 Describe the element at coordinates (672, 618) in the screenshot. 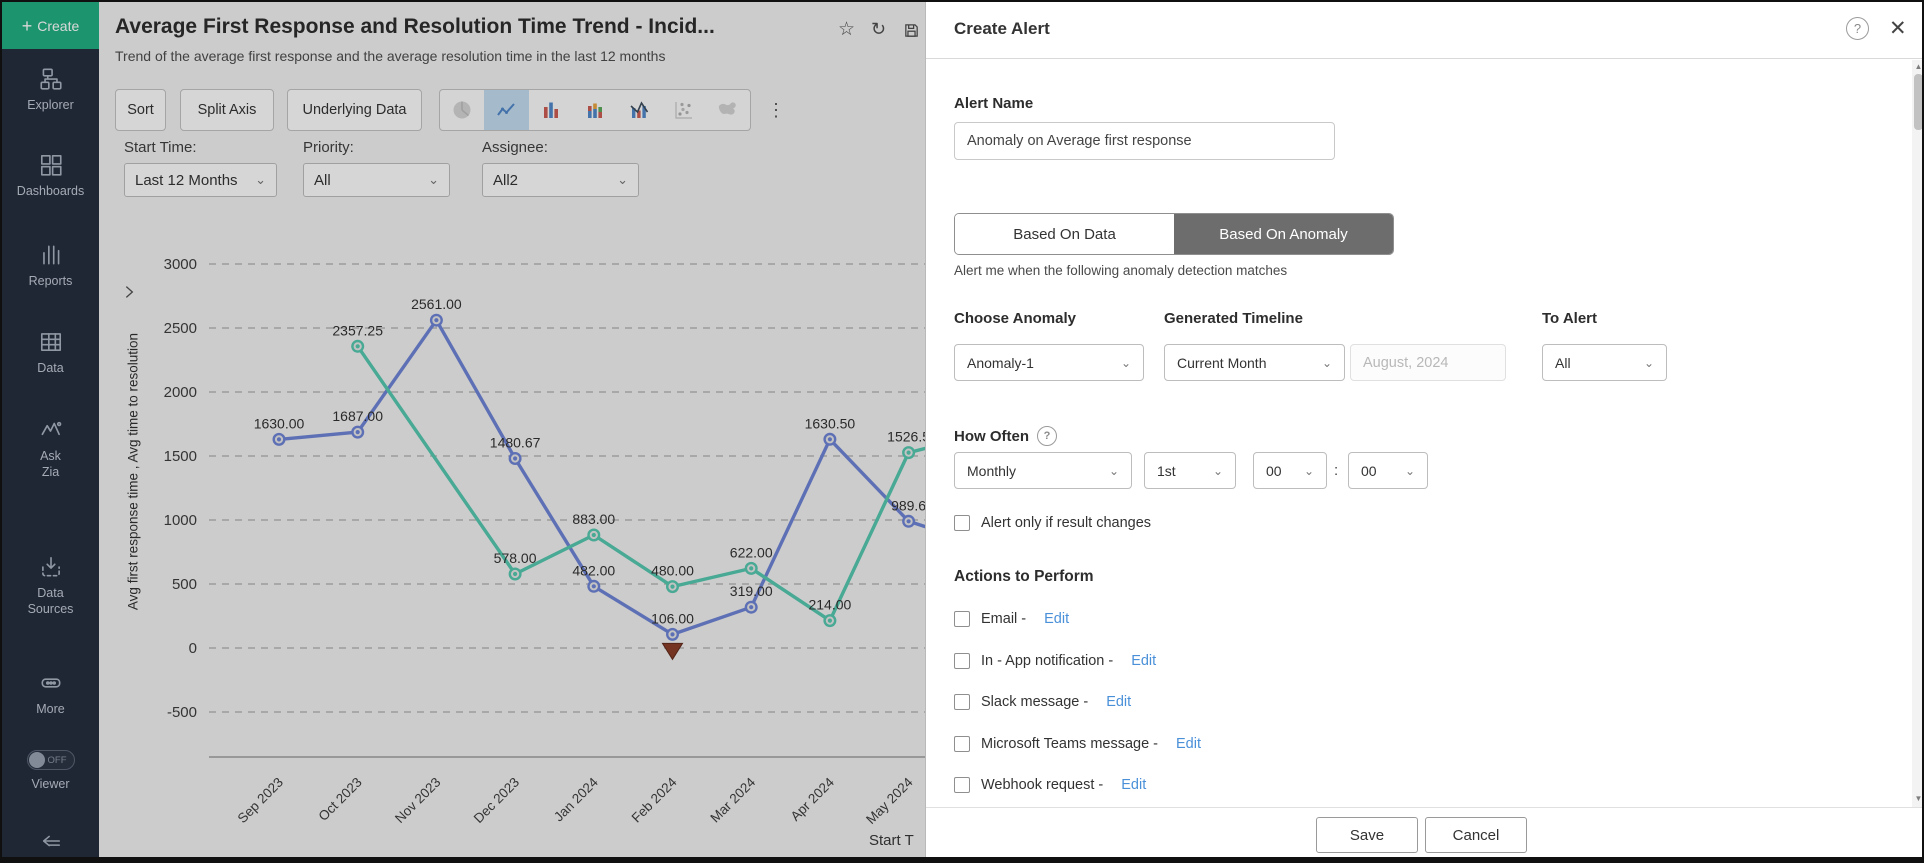

I see `svg-text: 106.00` at that location.